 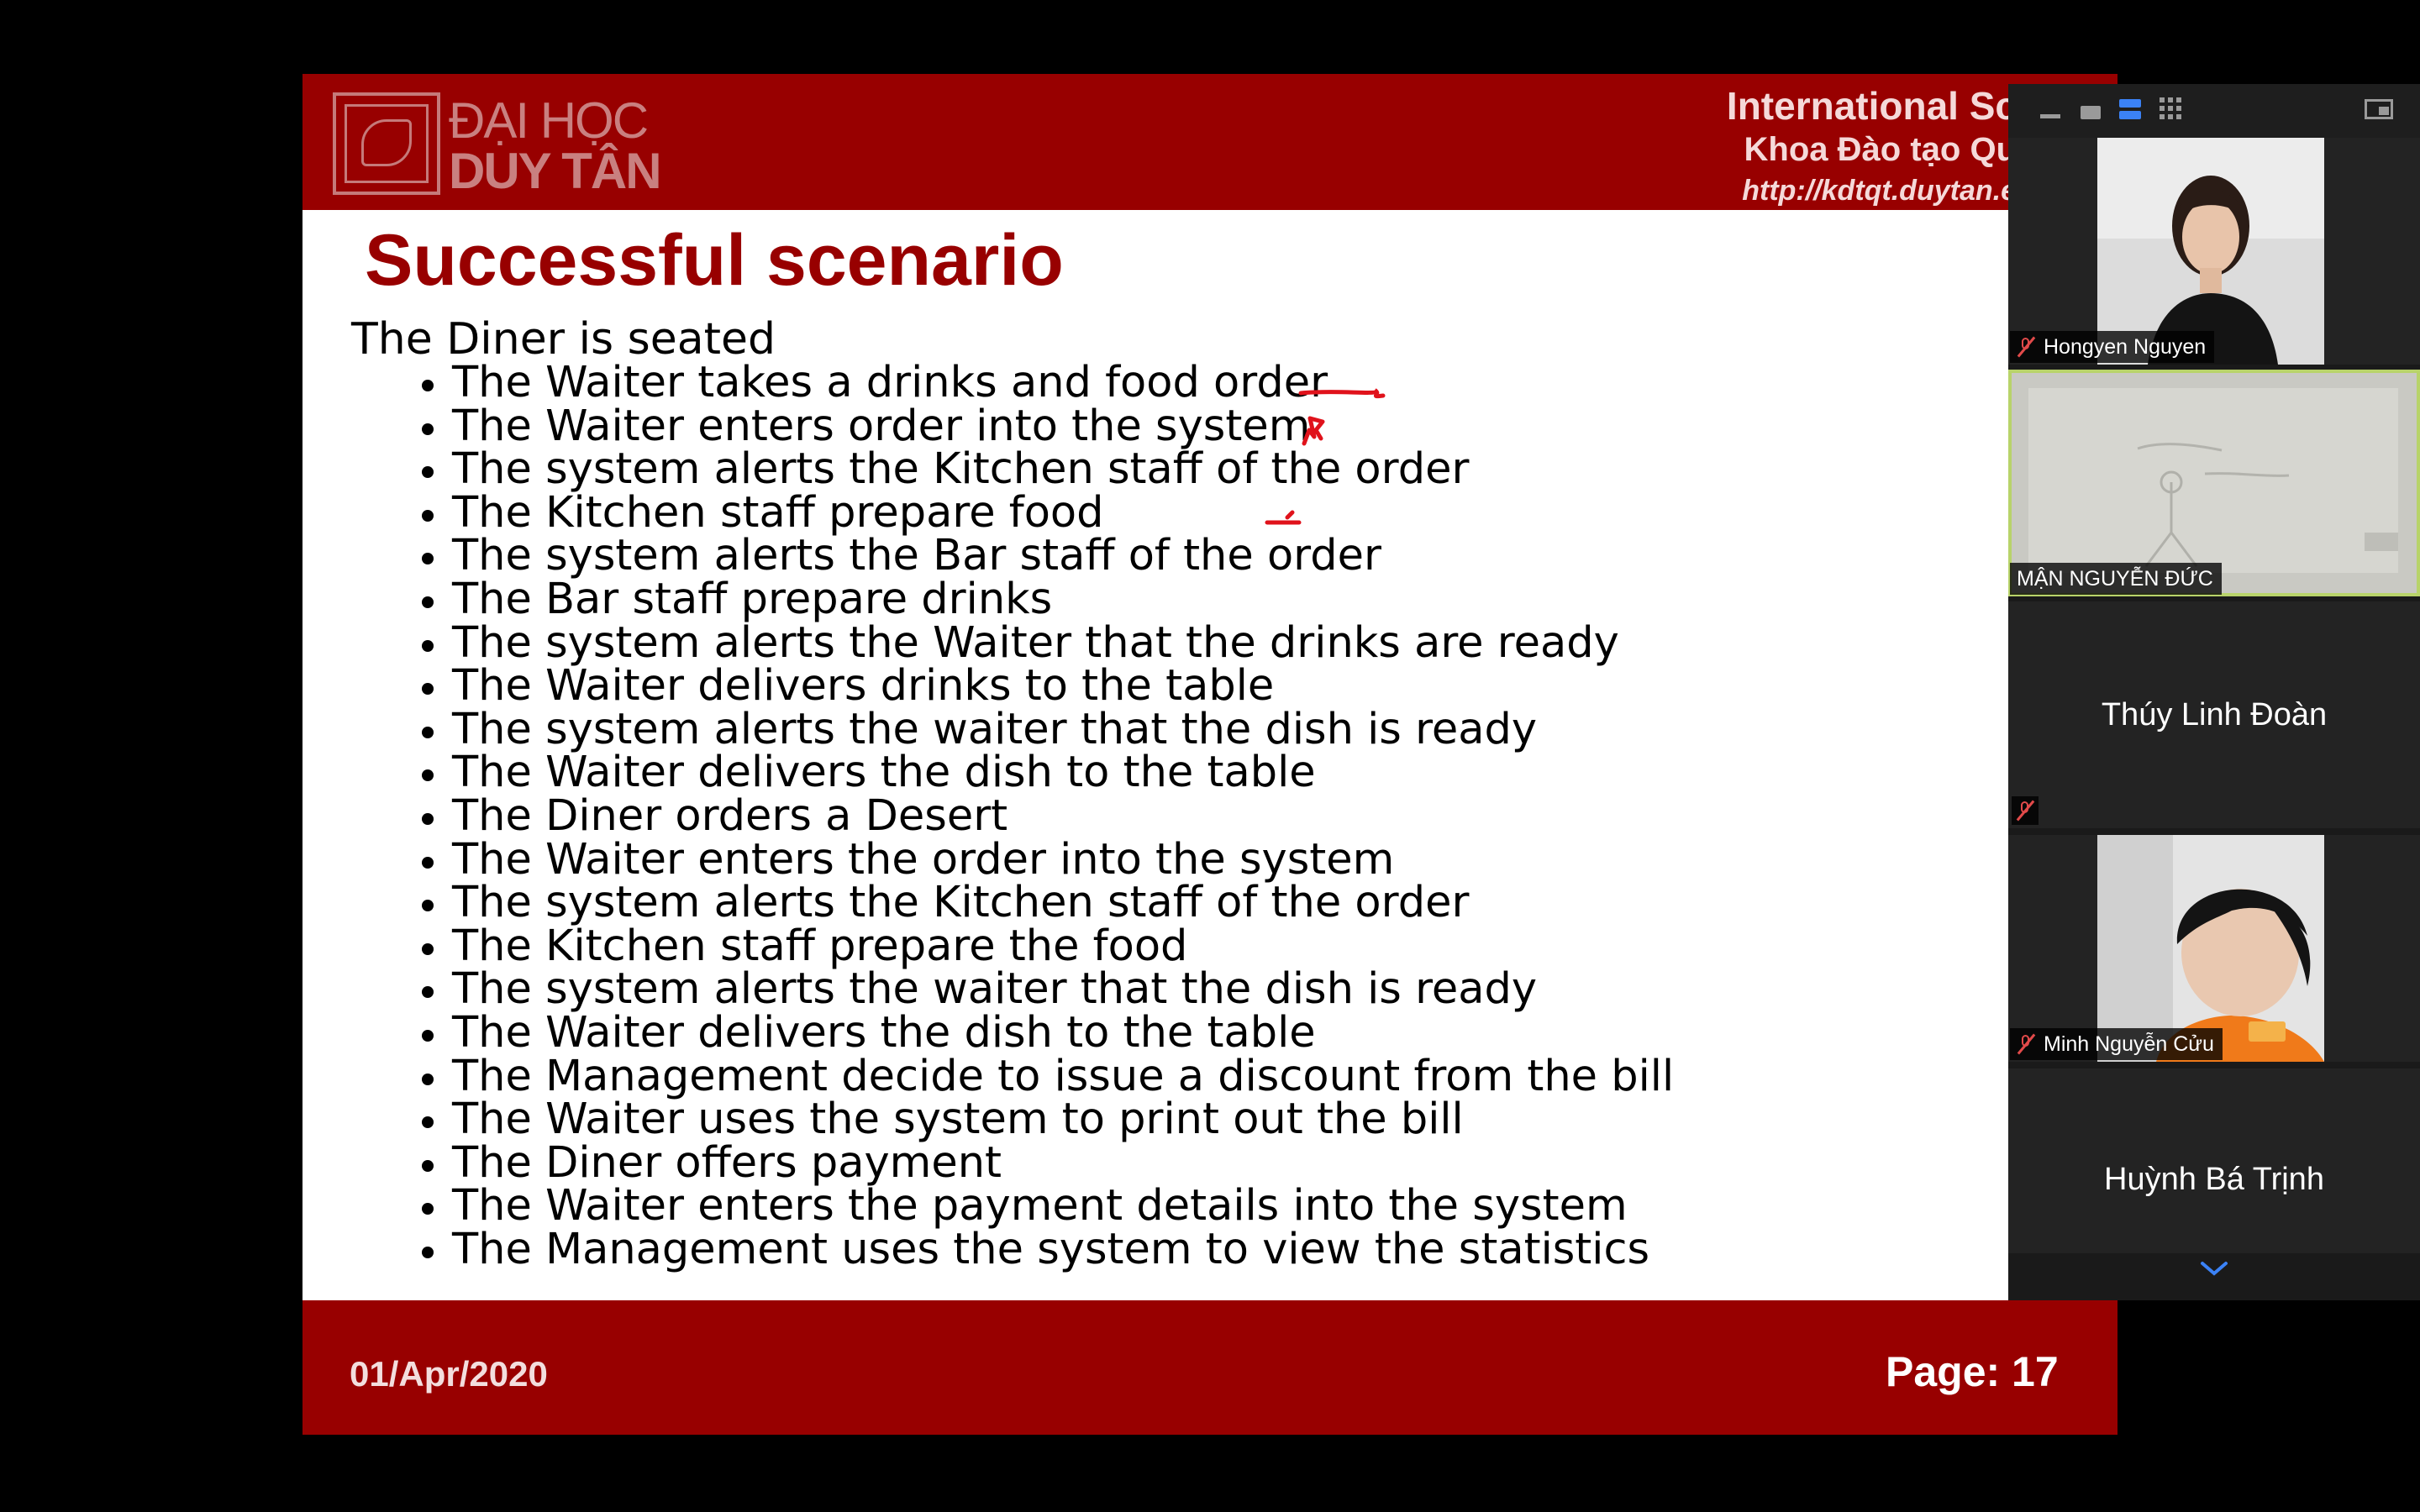 I want to click on slide-page-number: Page: 17, so click(x=1973, y=1371).